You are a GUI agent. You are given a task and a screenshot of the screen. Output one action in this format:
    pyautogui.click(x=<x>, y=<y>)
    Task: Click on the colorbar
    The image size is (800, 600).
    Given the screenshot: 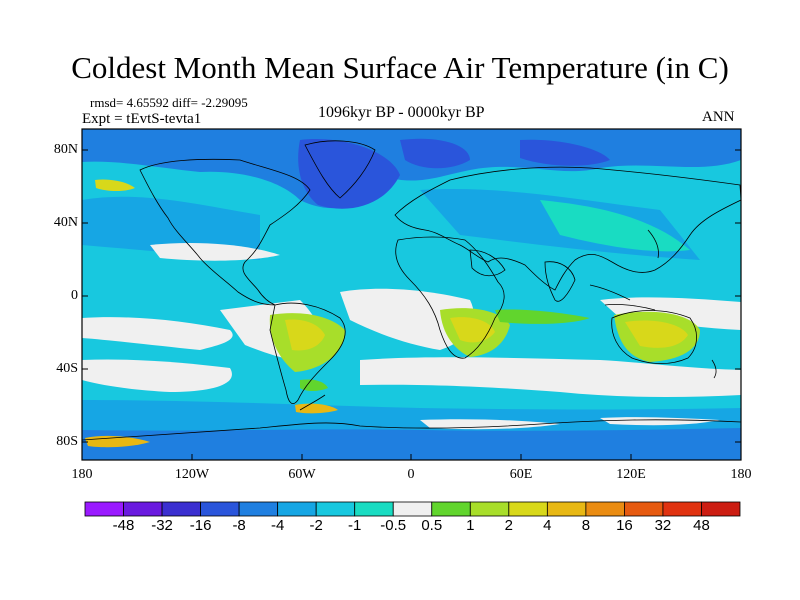 What is the action you would take?
    pyautogui.click(x=412, y=509)
    